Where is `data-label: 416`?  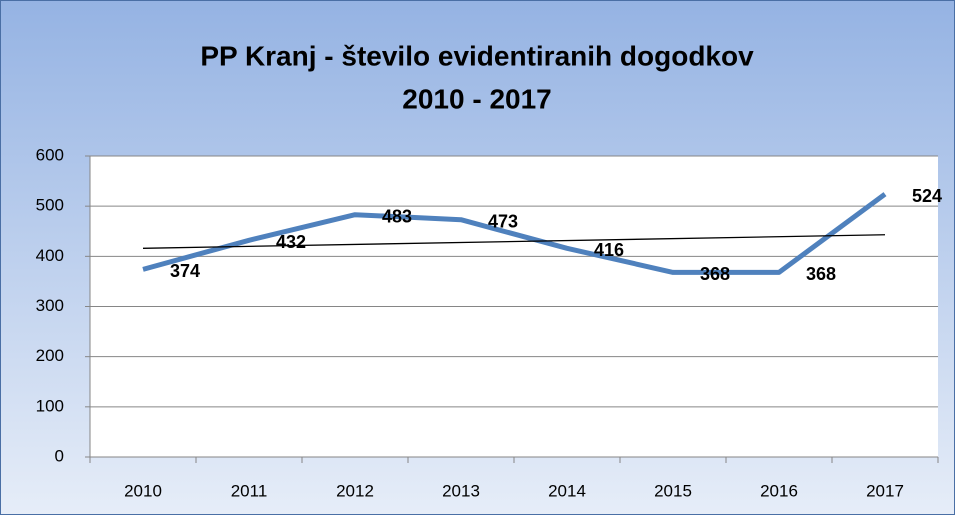
data-label: 416 is located at coordinates (609, 250).